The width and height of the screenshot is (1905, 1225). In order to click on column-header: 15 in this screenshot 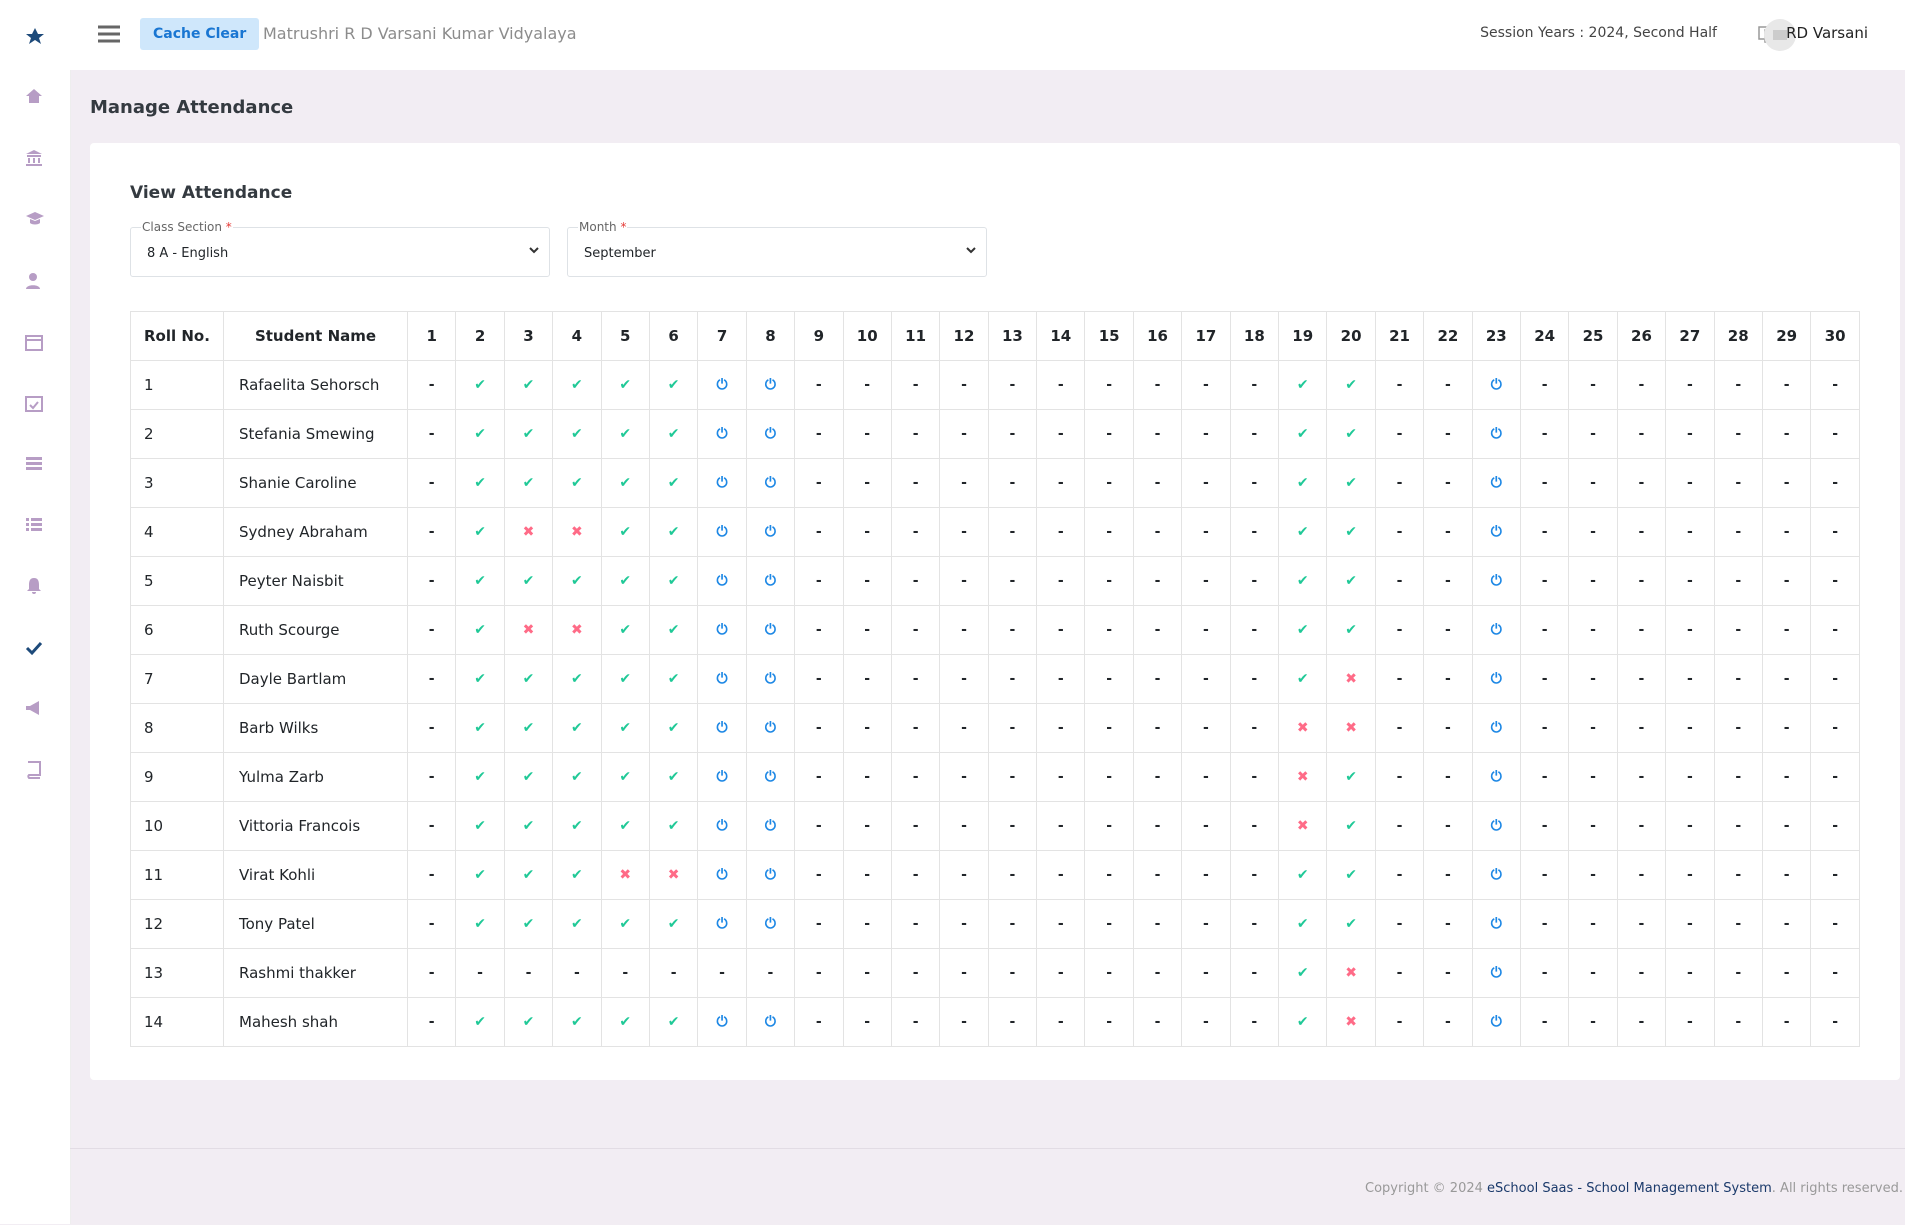, I will do `click(1109, 336)`.